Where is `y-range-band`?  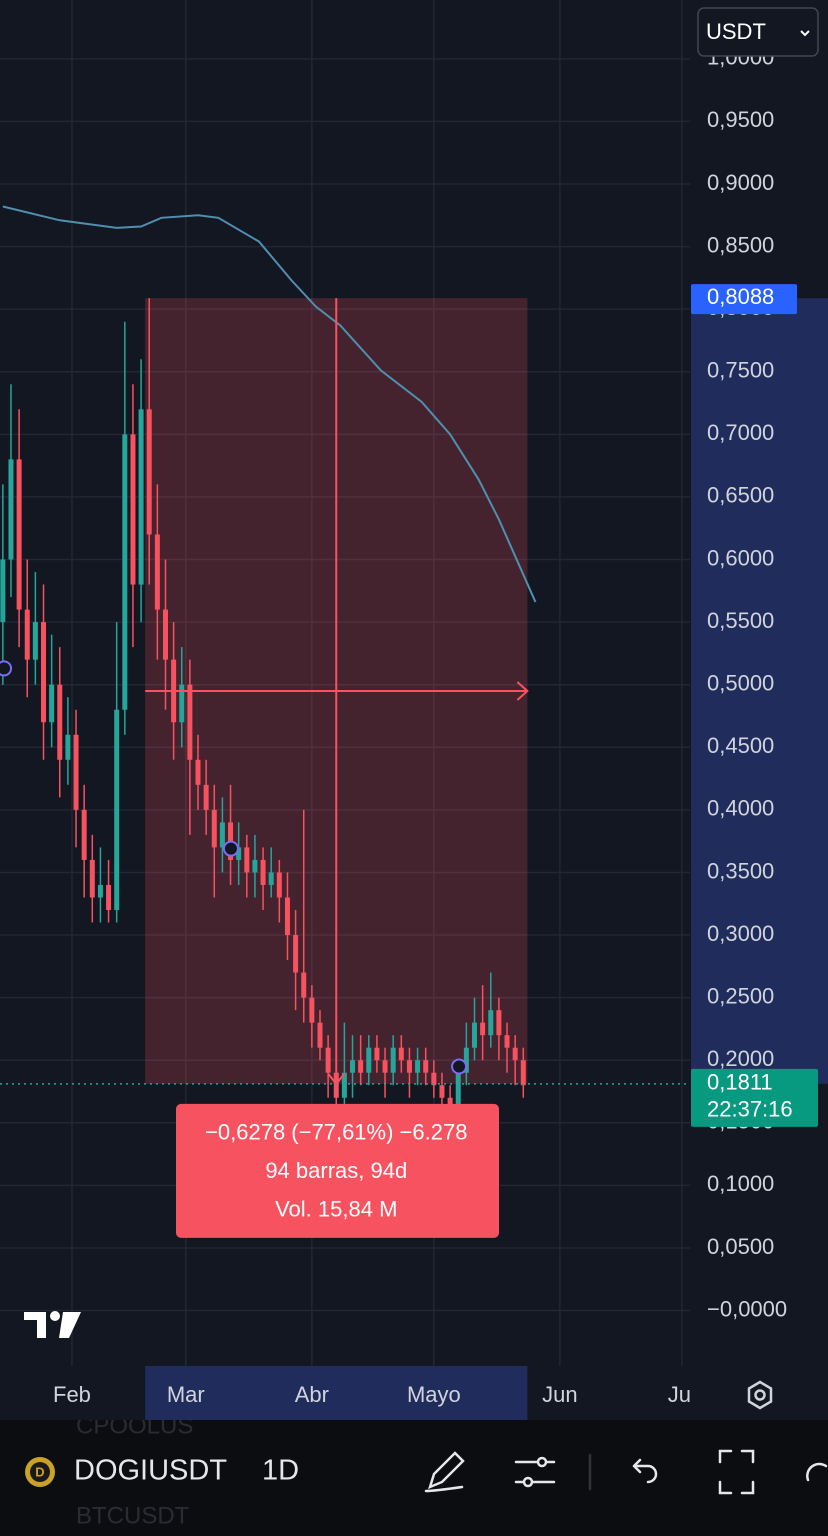 y-range-band is located at coordinates (759, 691).